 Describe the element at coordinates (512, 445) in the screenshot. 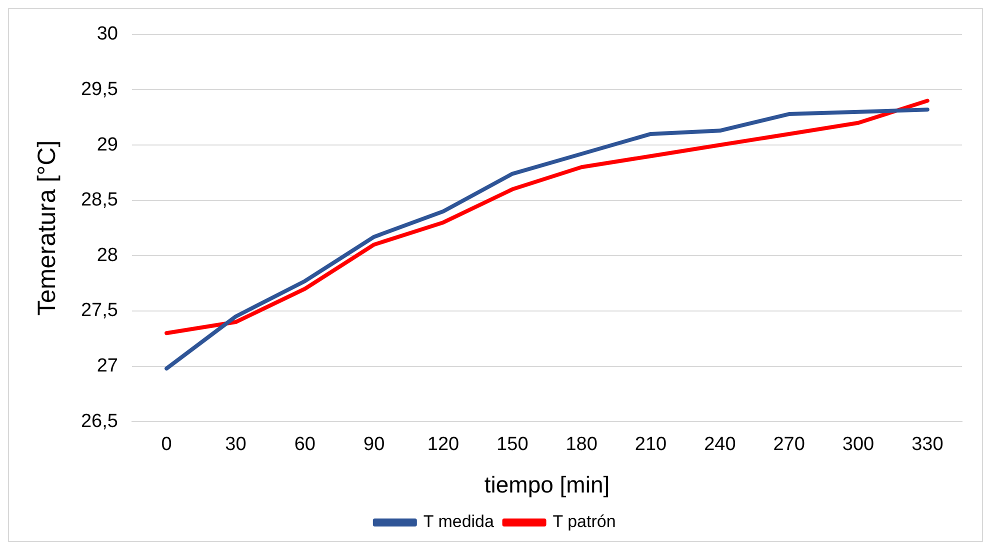

I see `x-tick-label: 150` at that location.